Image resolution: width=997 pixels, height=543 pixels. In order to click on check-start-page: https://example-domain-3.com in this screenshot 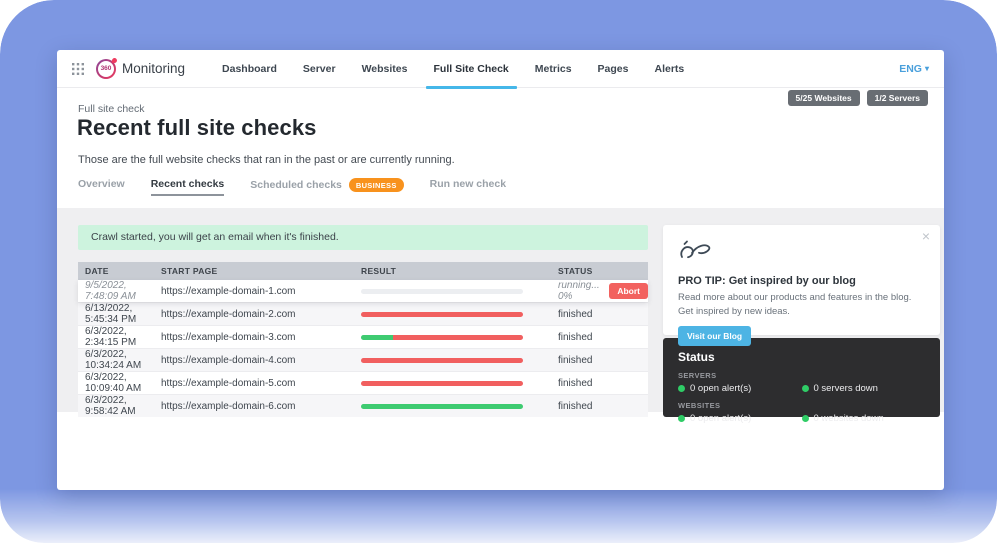, I will do `click(228, 337)`.